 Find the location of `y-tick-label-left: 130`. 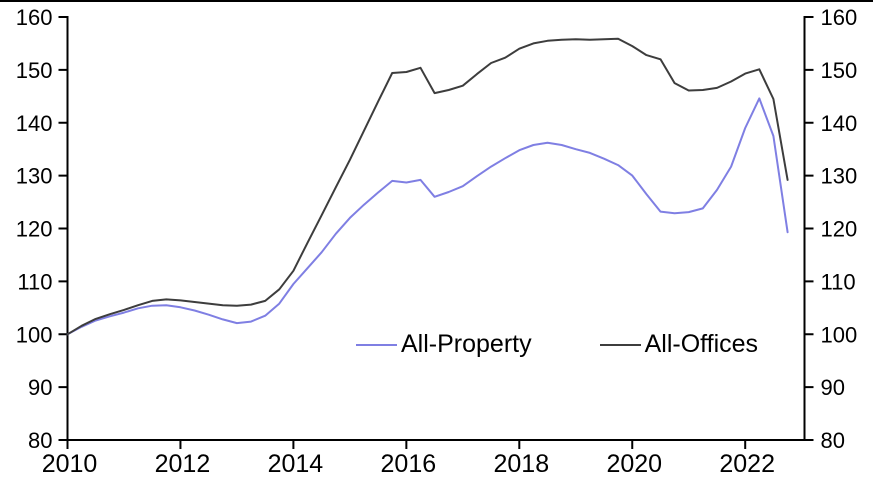

y-tick-label-left: 130 is located at coordinates (34, 176).